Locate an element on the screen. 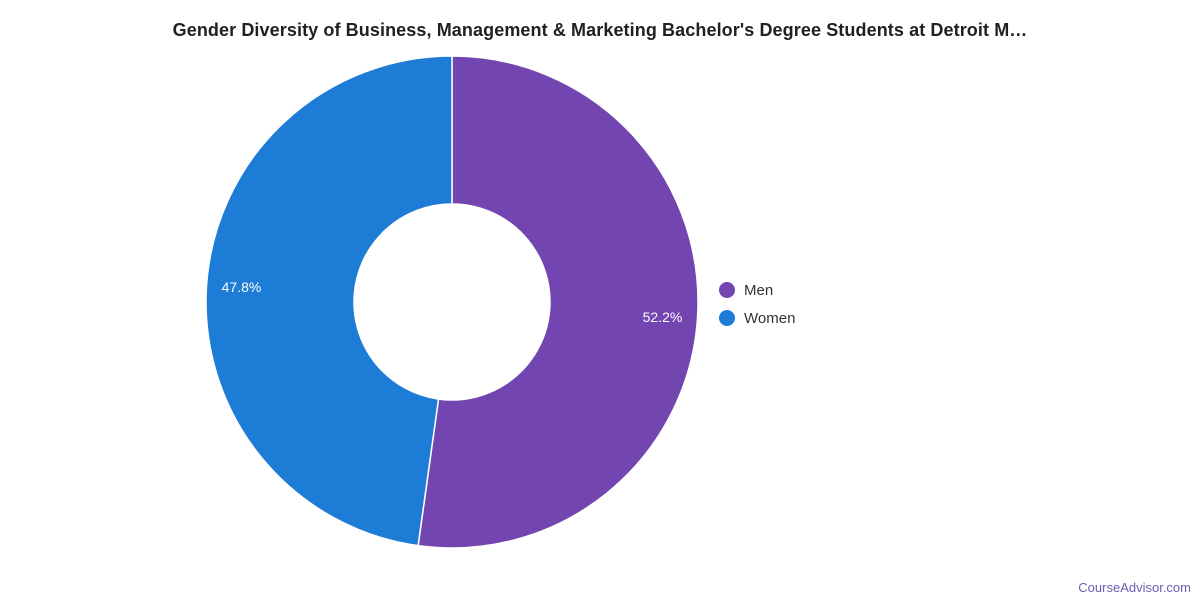  watermark-courseadvisor: CourseAdvisor.com is located at coordinates (1134, 587).